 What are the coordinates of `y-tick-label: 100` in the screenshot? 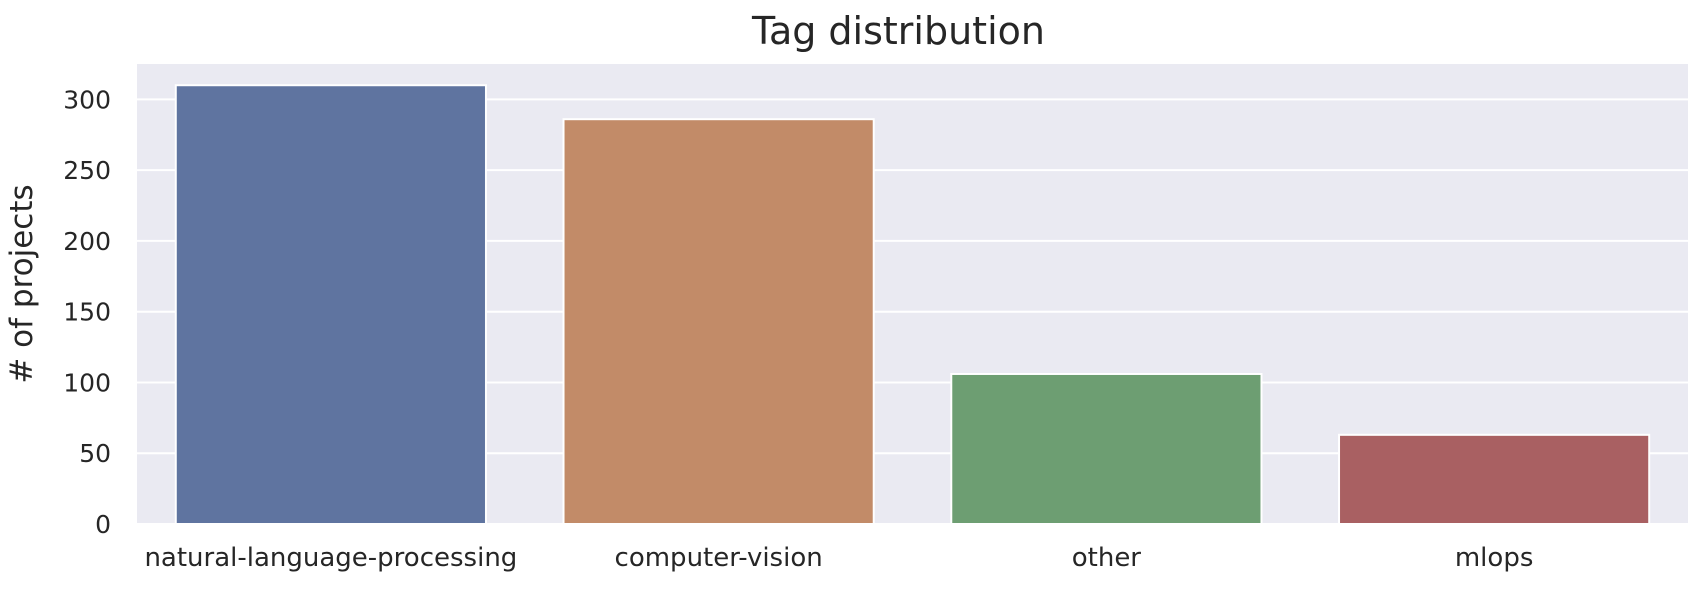 It's located at (87, 382).